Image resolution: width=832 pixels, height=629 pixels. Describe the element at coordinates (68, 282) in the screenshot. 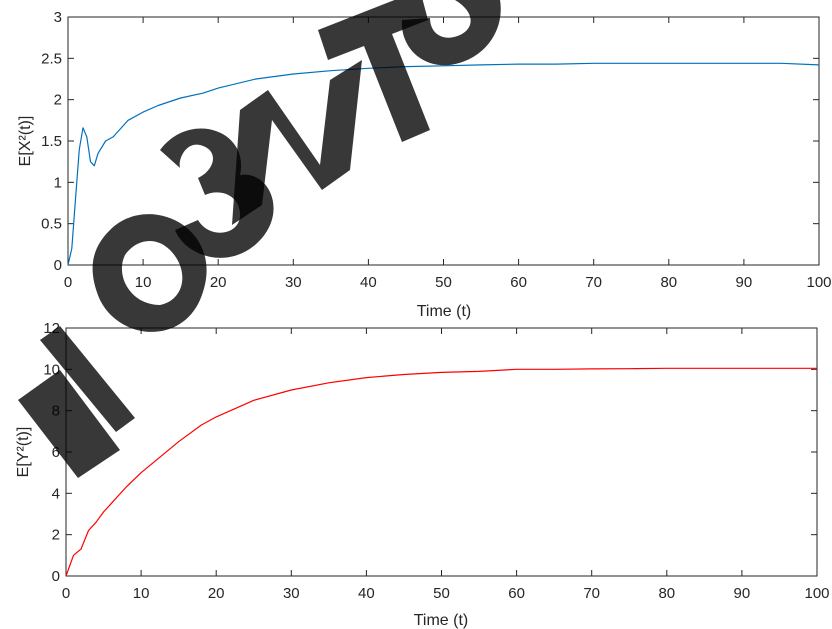

I see `top-x-tick-label-0: 0` at that location.